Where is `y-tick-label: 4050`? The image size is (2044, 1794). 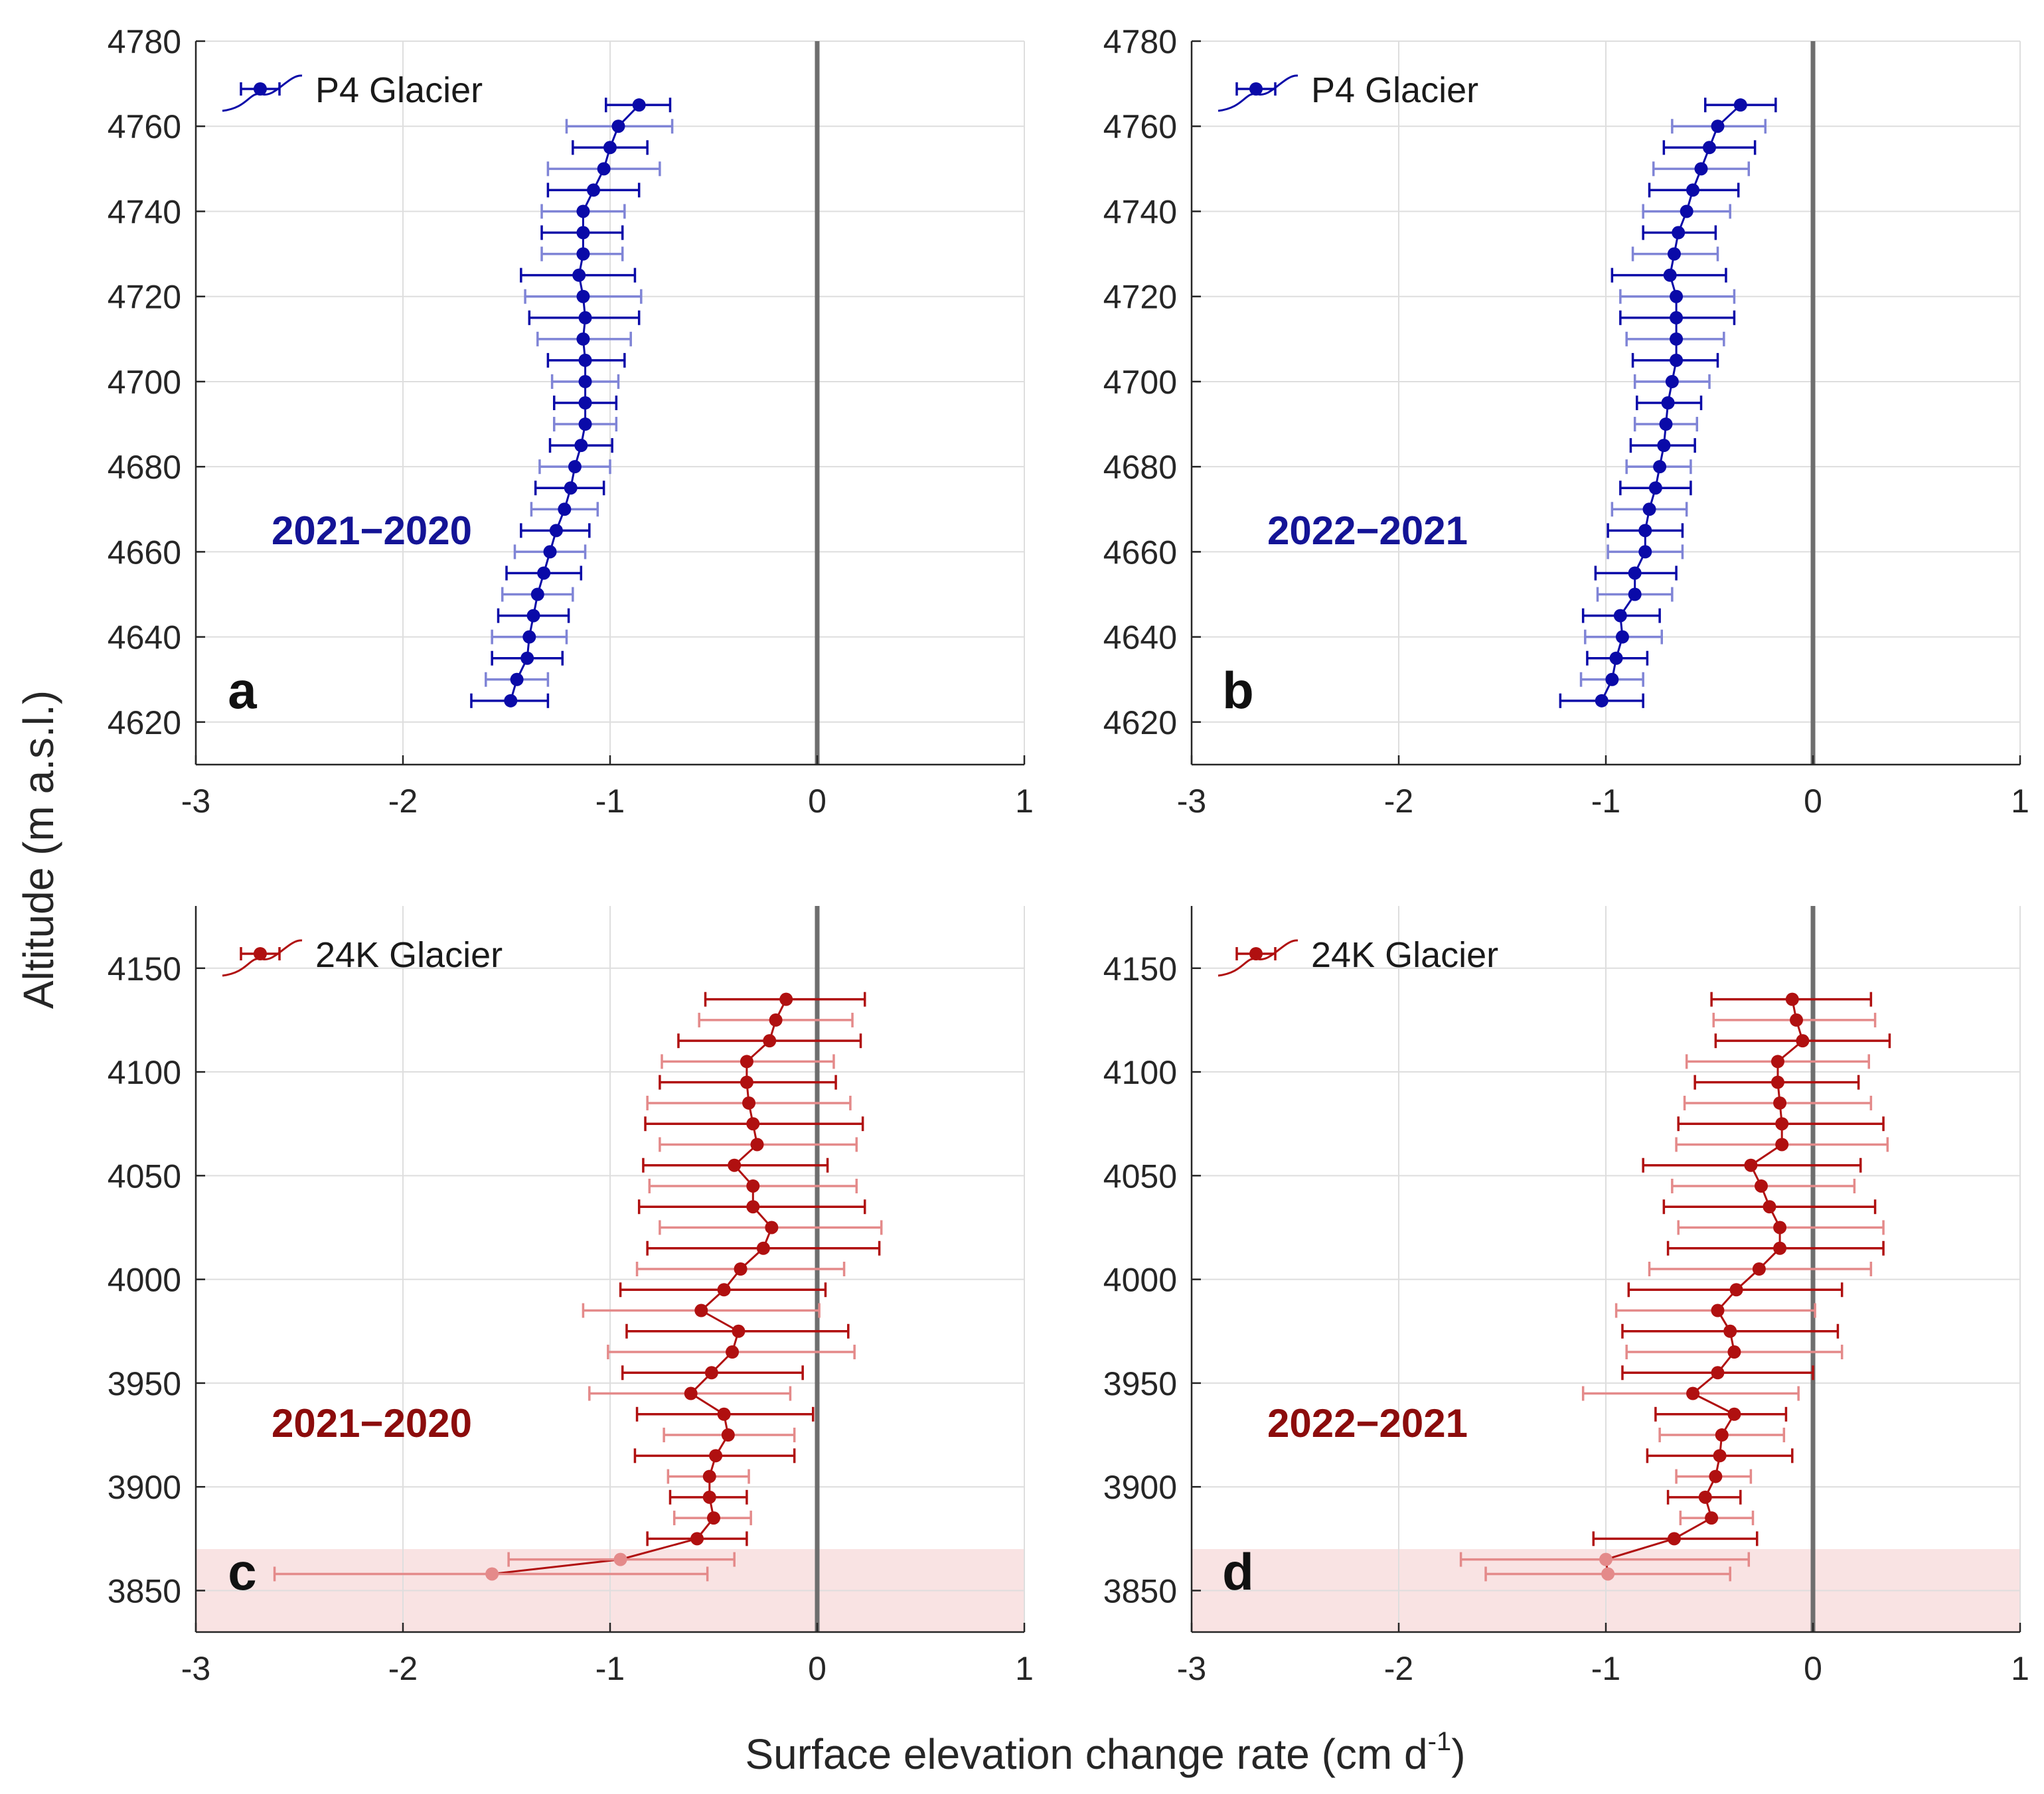 y-tick-label: 4050 is located at coordinates (144, 1176).